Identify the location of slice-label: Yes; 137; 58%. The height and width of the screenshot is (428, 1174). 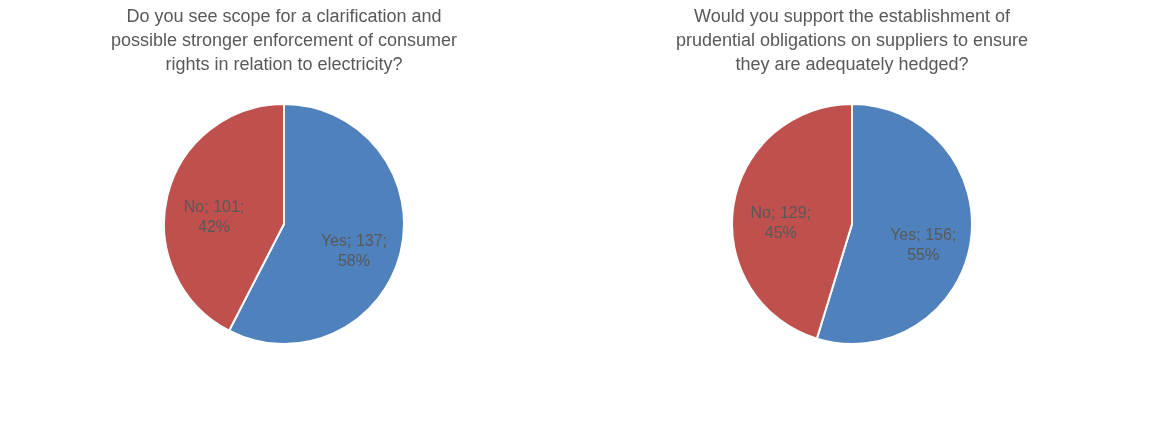
(354, 250).